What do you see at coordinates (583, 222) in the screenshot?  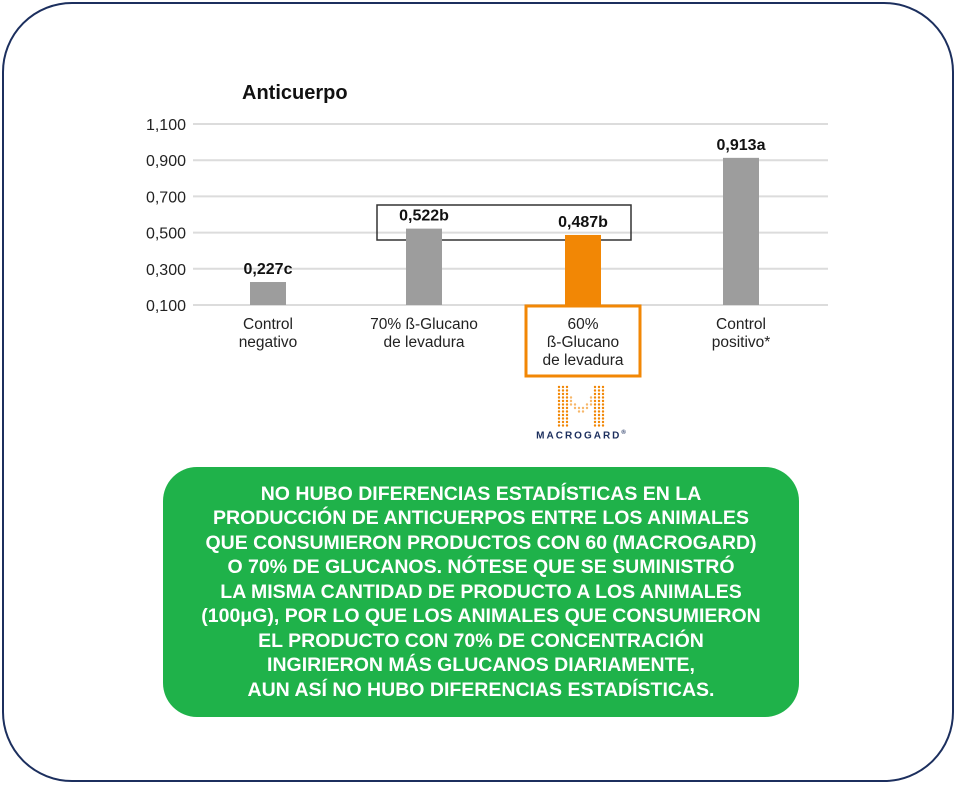 I see `data-label: 0,487b` at bounding box center [583, 222].